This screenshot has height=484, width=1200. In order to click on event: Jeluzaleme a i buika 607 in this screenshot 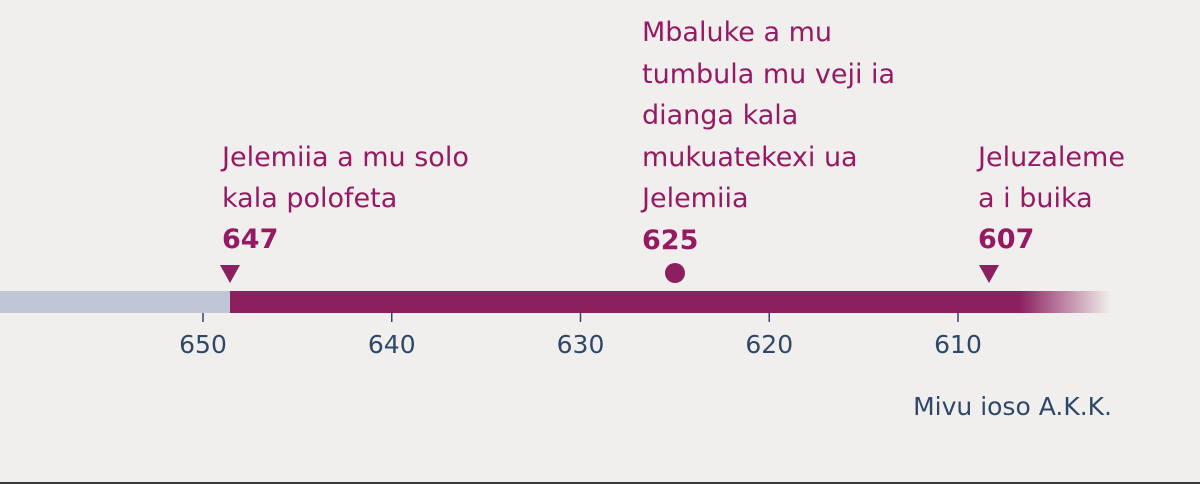, I will do `click(1051, 198)`.